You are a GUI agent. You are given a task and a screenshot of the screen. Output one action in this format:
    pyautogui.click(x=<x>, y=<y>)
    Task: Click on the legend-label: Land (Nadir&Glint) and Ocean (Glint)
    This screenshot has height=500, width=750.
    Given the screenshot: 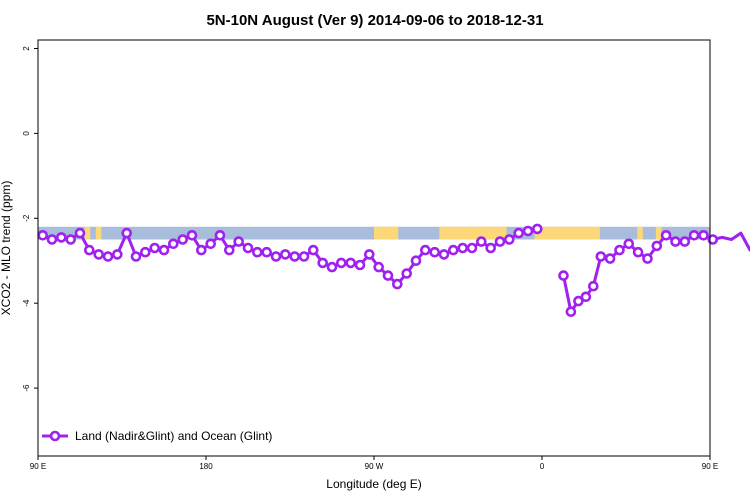 What is the action you would take?
    pyautogui.click(x=173, y=436)
    